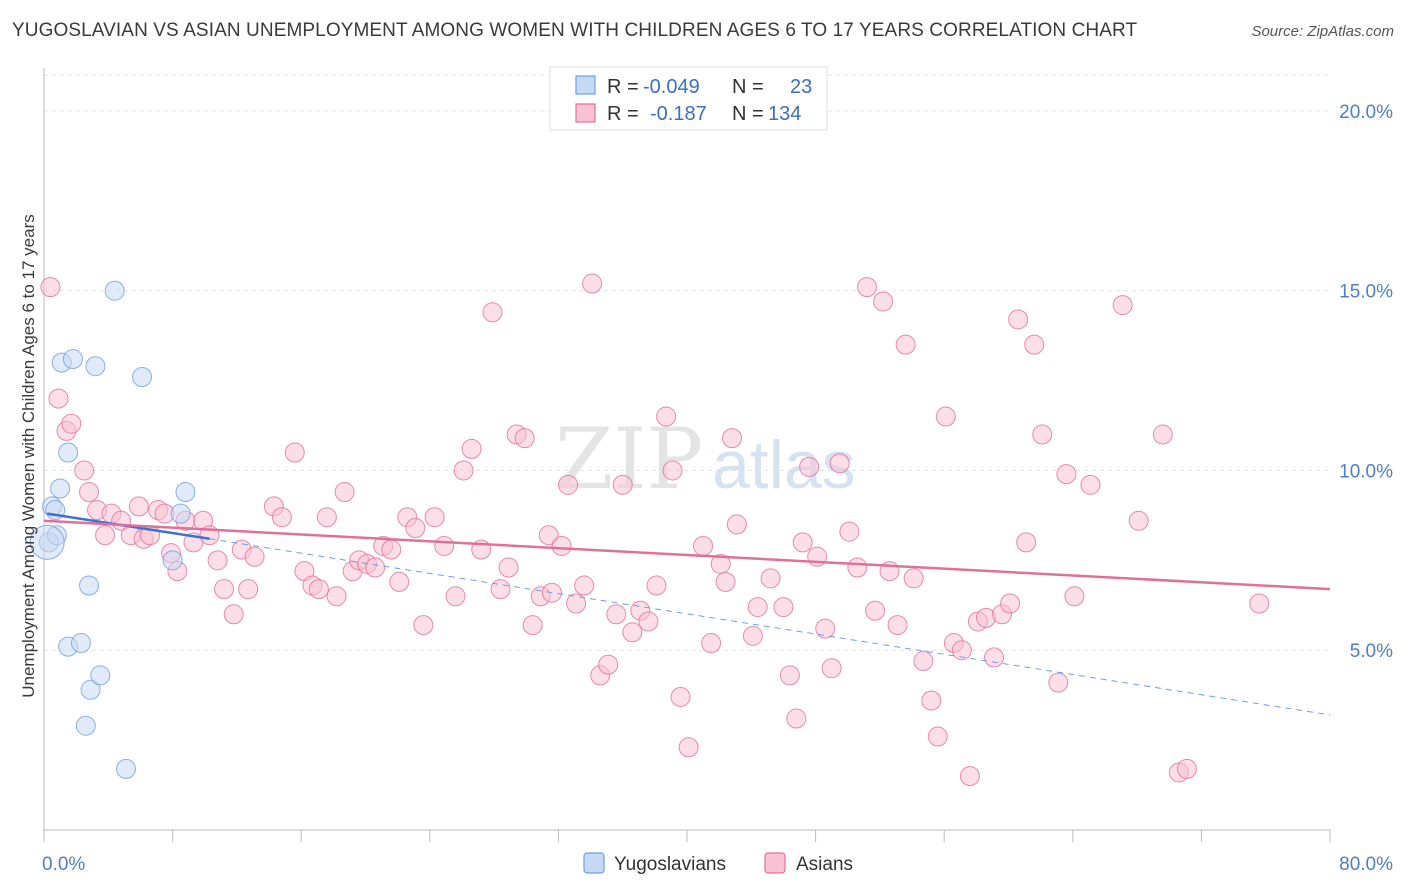 The image size is (1406, 892). Describe the element at coordinates (1366, 292) in the screenshot. I see `y-tick-label: 15.0%` at that location.